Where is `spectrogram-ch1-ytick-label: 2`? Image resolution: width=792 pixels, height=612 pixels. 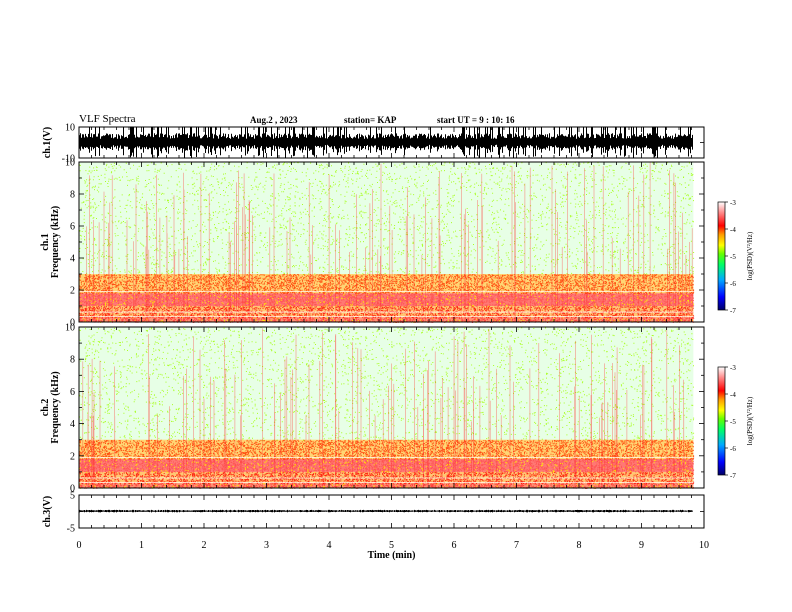
spectrogram-ch1-ytick-label: 2 is located at coordinates (72, 291).